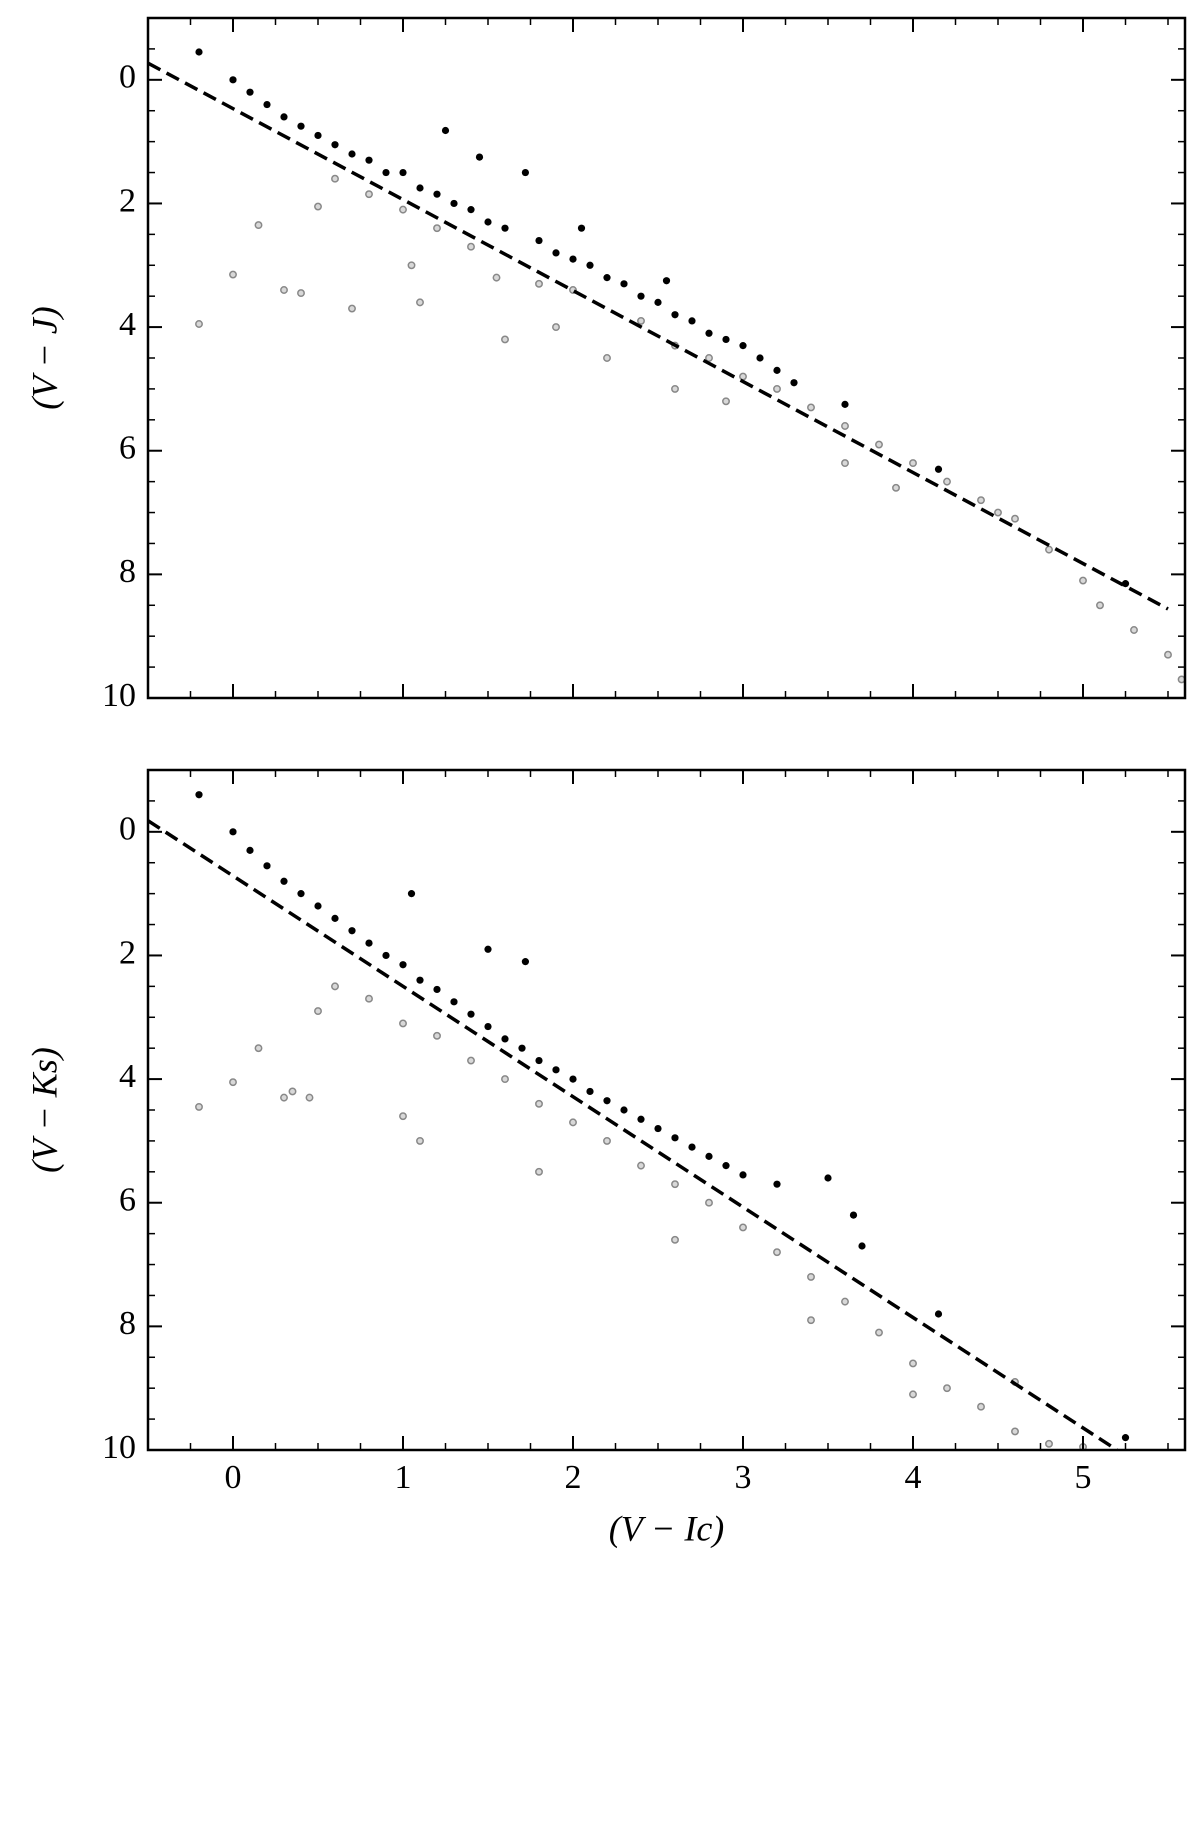 This screenshot has height=1825, width=1200. What do you see at coordinates (127, 448) in the screenshot?
I see `y-tick-label: 6` at bounding box center [127, 448].